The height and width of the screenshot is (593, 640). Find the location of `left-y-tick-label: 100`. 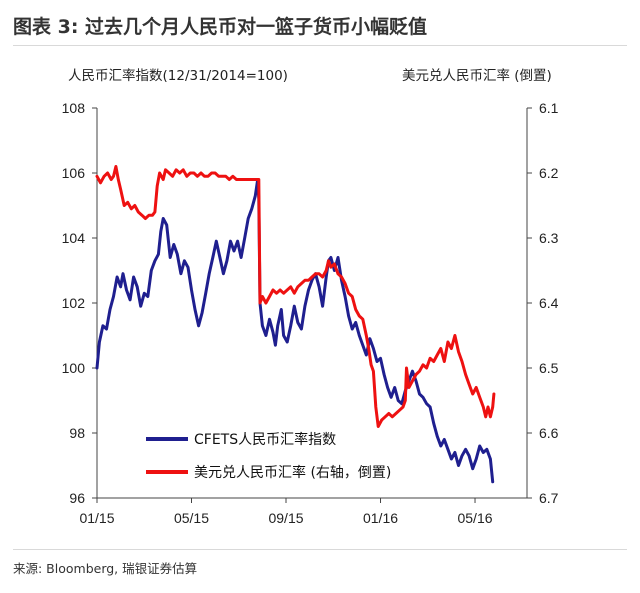

left-y-tick-label: 100 is located at coordinates (74, 368).